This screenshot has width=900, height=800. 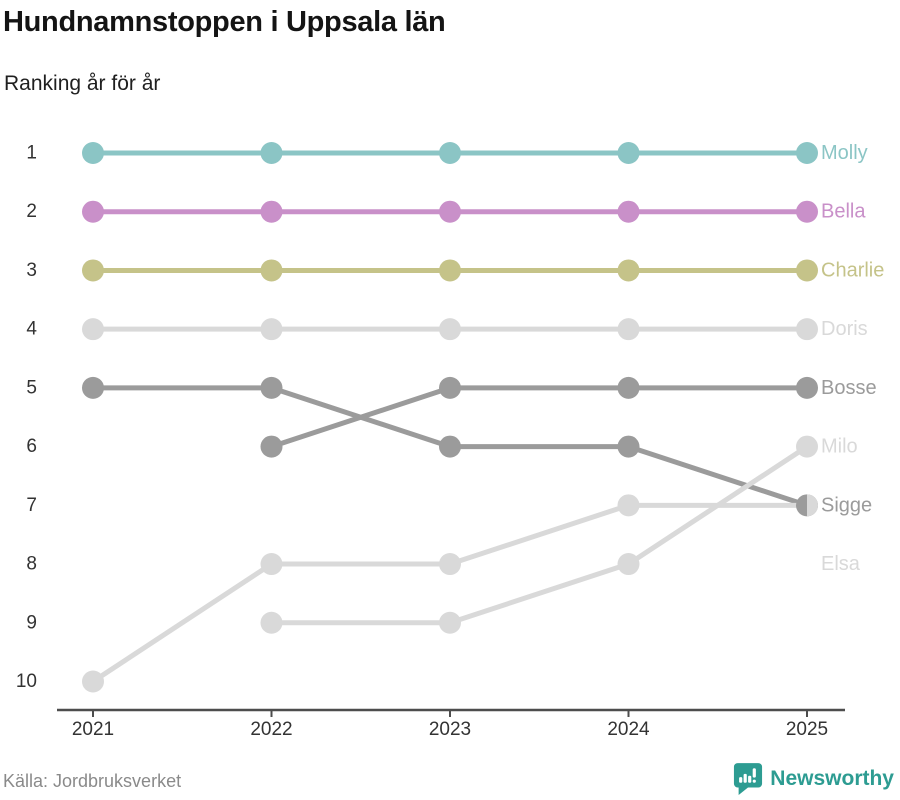 What do you see at coordinates (271, 622) in the screenshot?
I see `data-point-Milo-2022` at bounding box center [271, 622].